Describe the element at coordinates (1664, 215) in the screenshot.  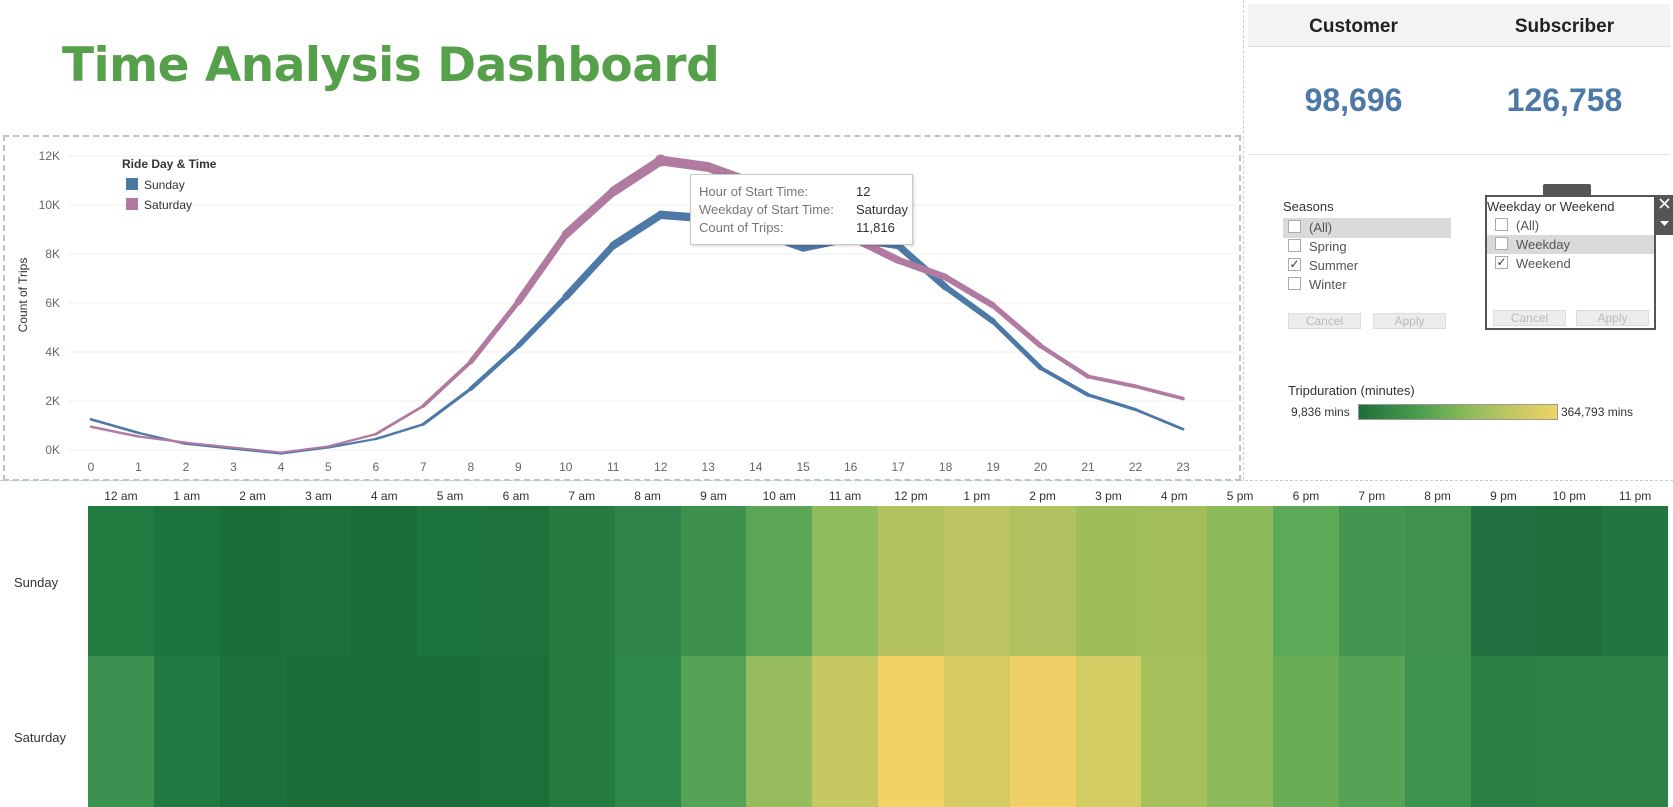
I see `close-icon` at that location.